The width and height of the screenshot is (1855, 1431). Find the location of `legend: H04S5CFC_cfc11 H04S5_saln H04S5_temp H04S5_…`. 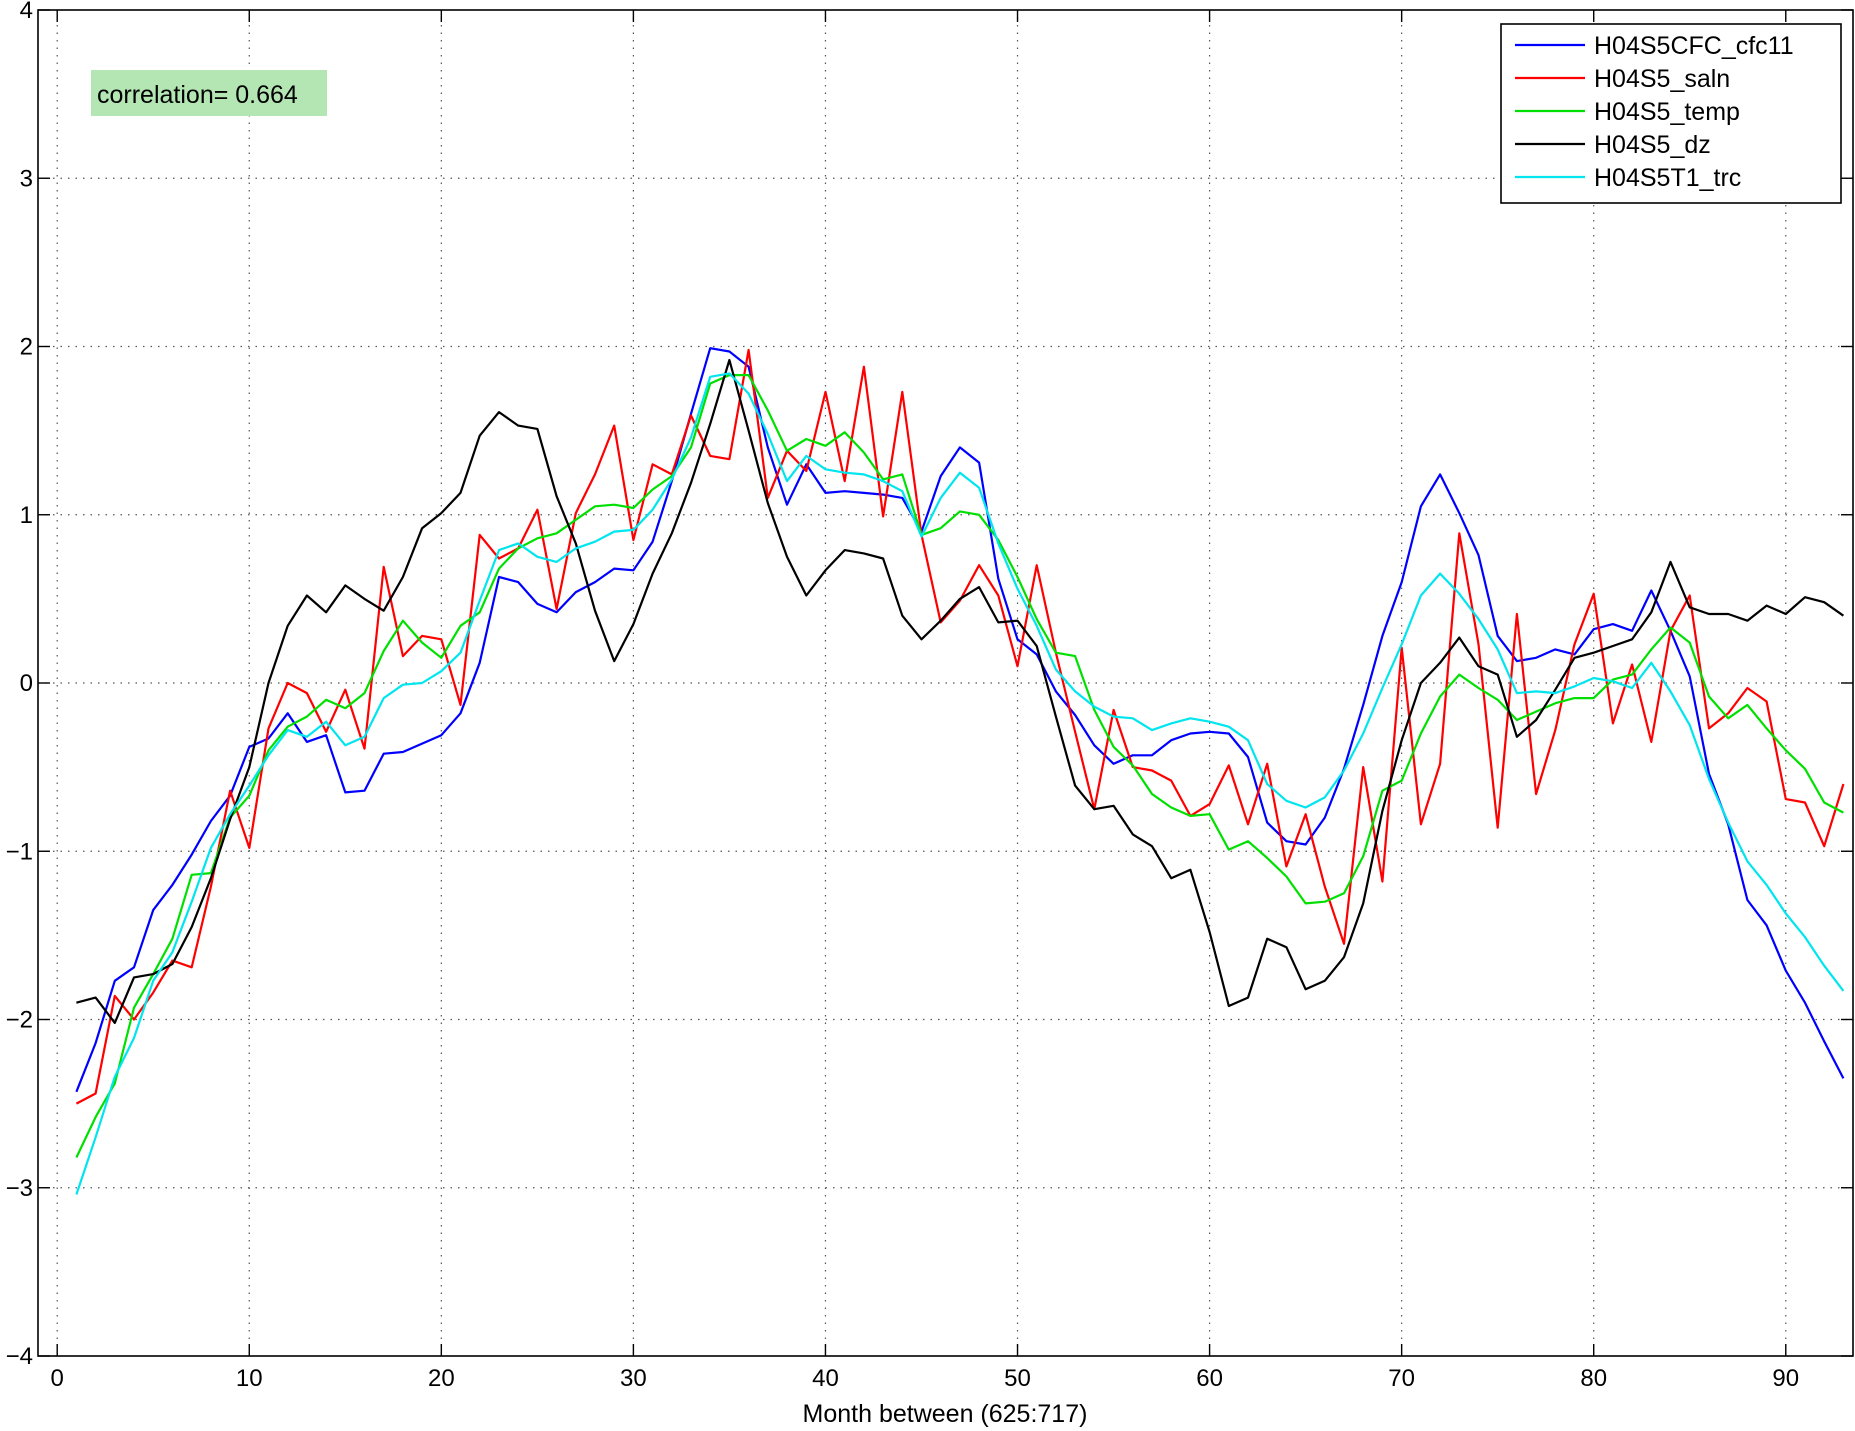

legend: H04S5CFC_cfc11 H04S5_saln H04S5_temp H04S5_… is located at coordinates (1671, 113).